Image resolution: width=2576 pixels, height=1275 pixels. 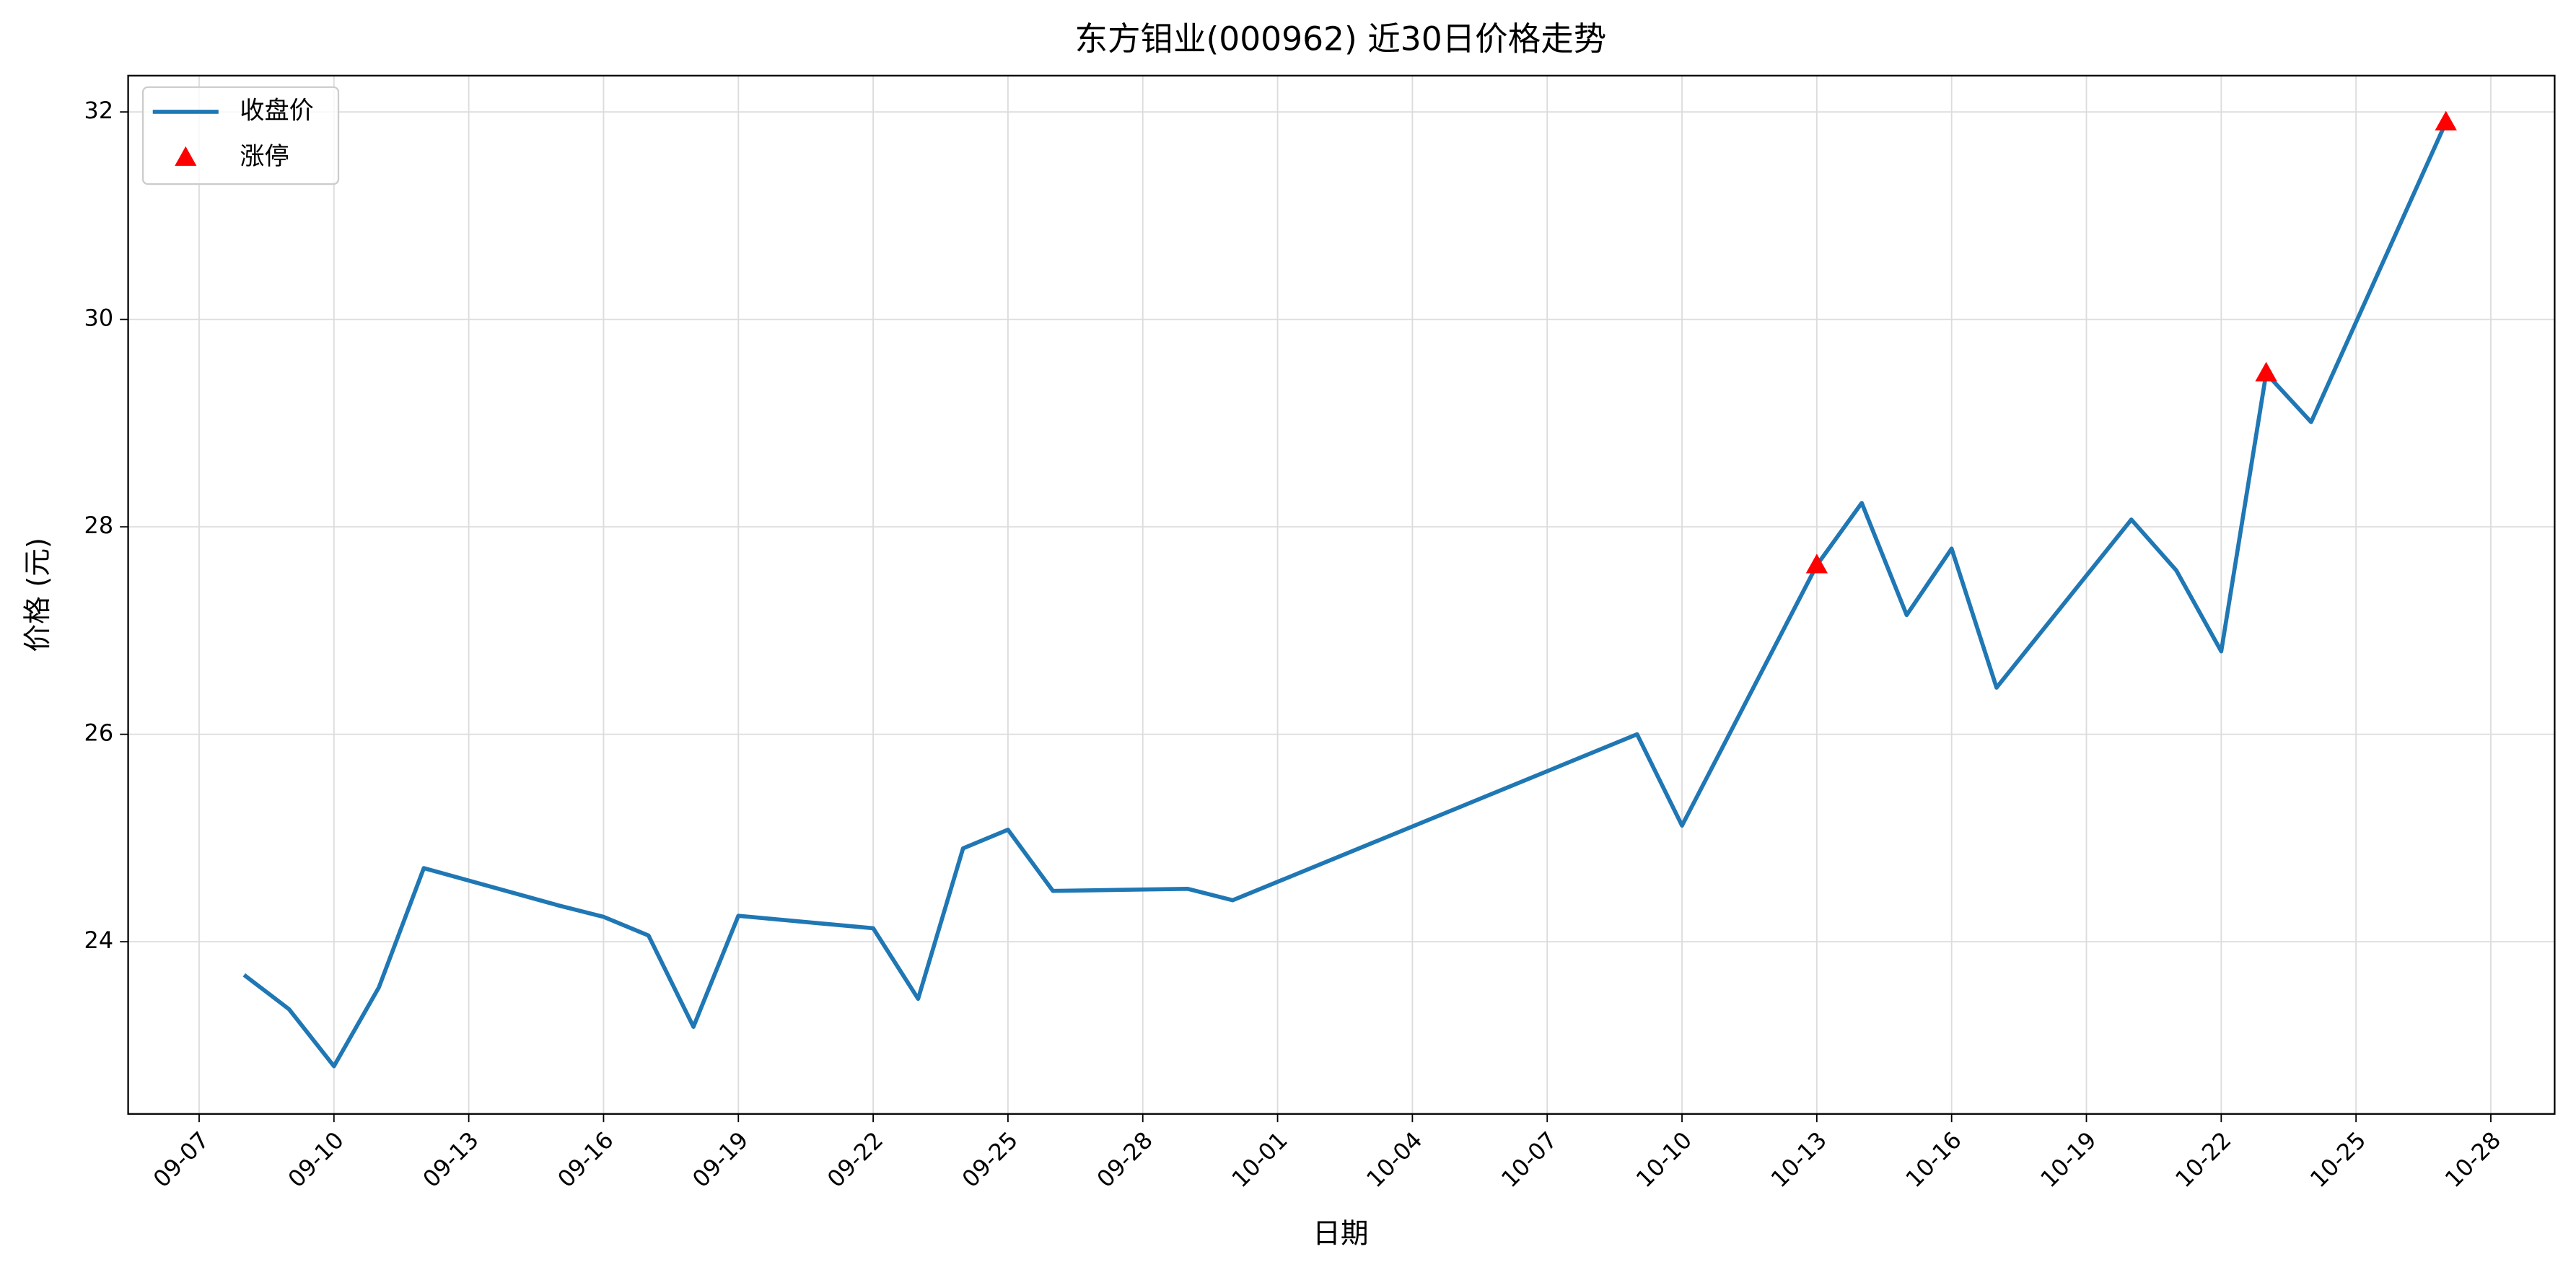 What do you see at coordinates (99, 733) in the screenshot?
I see `y-tick-label: 26` at bounding box center [99, 733].